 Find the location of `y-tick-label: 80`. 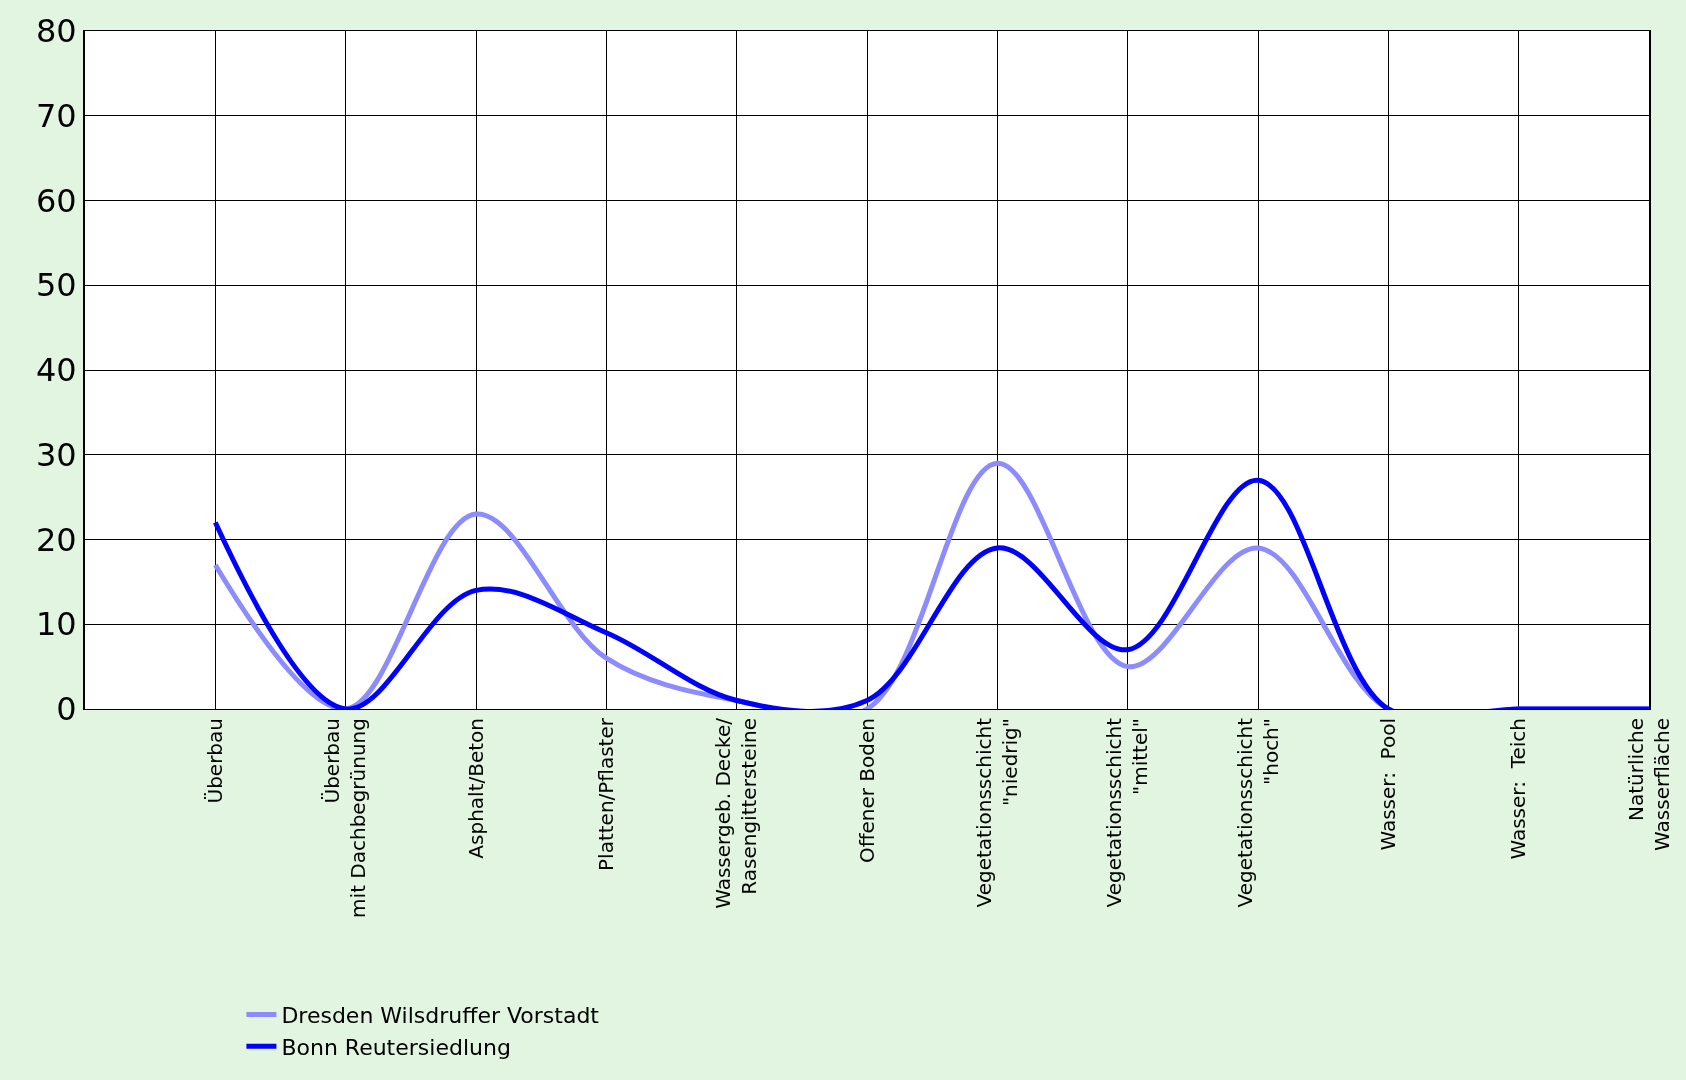

y-tick-label: 80 is located at coordinates (56, 31).